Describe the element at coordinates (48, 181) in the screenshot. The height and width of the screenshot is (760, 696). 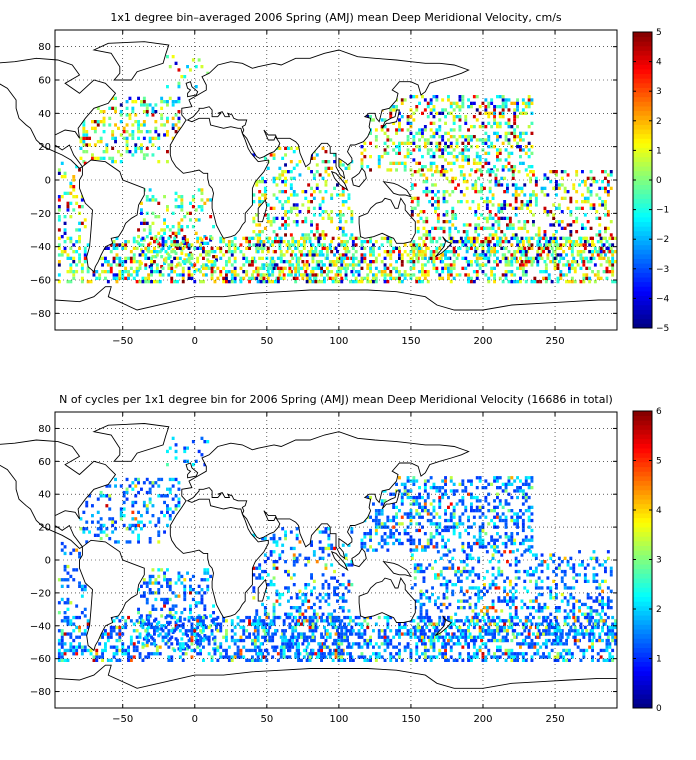
I see `y-tick-label: 0` at that location.